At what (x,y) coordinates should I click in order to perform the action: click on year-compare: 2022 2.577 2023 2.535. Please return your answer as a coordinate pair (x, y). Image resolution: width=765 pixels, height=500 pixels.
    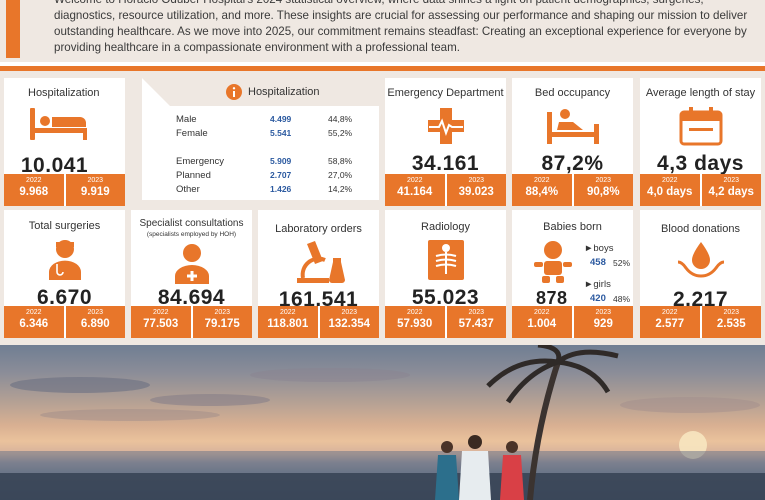
    Looking at the image, I should click on (700, 322).